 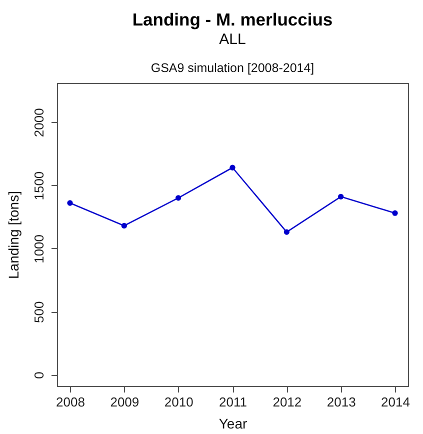 What do you see at coordinates (341, 402) in the screenshot?
I see `x-tick-label: 2013` at bounding box center [341, 402].